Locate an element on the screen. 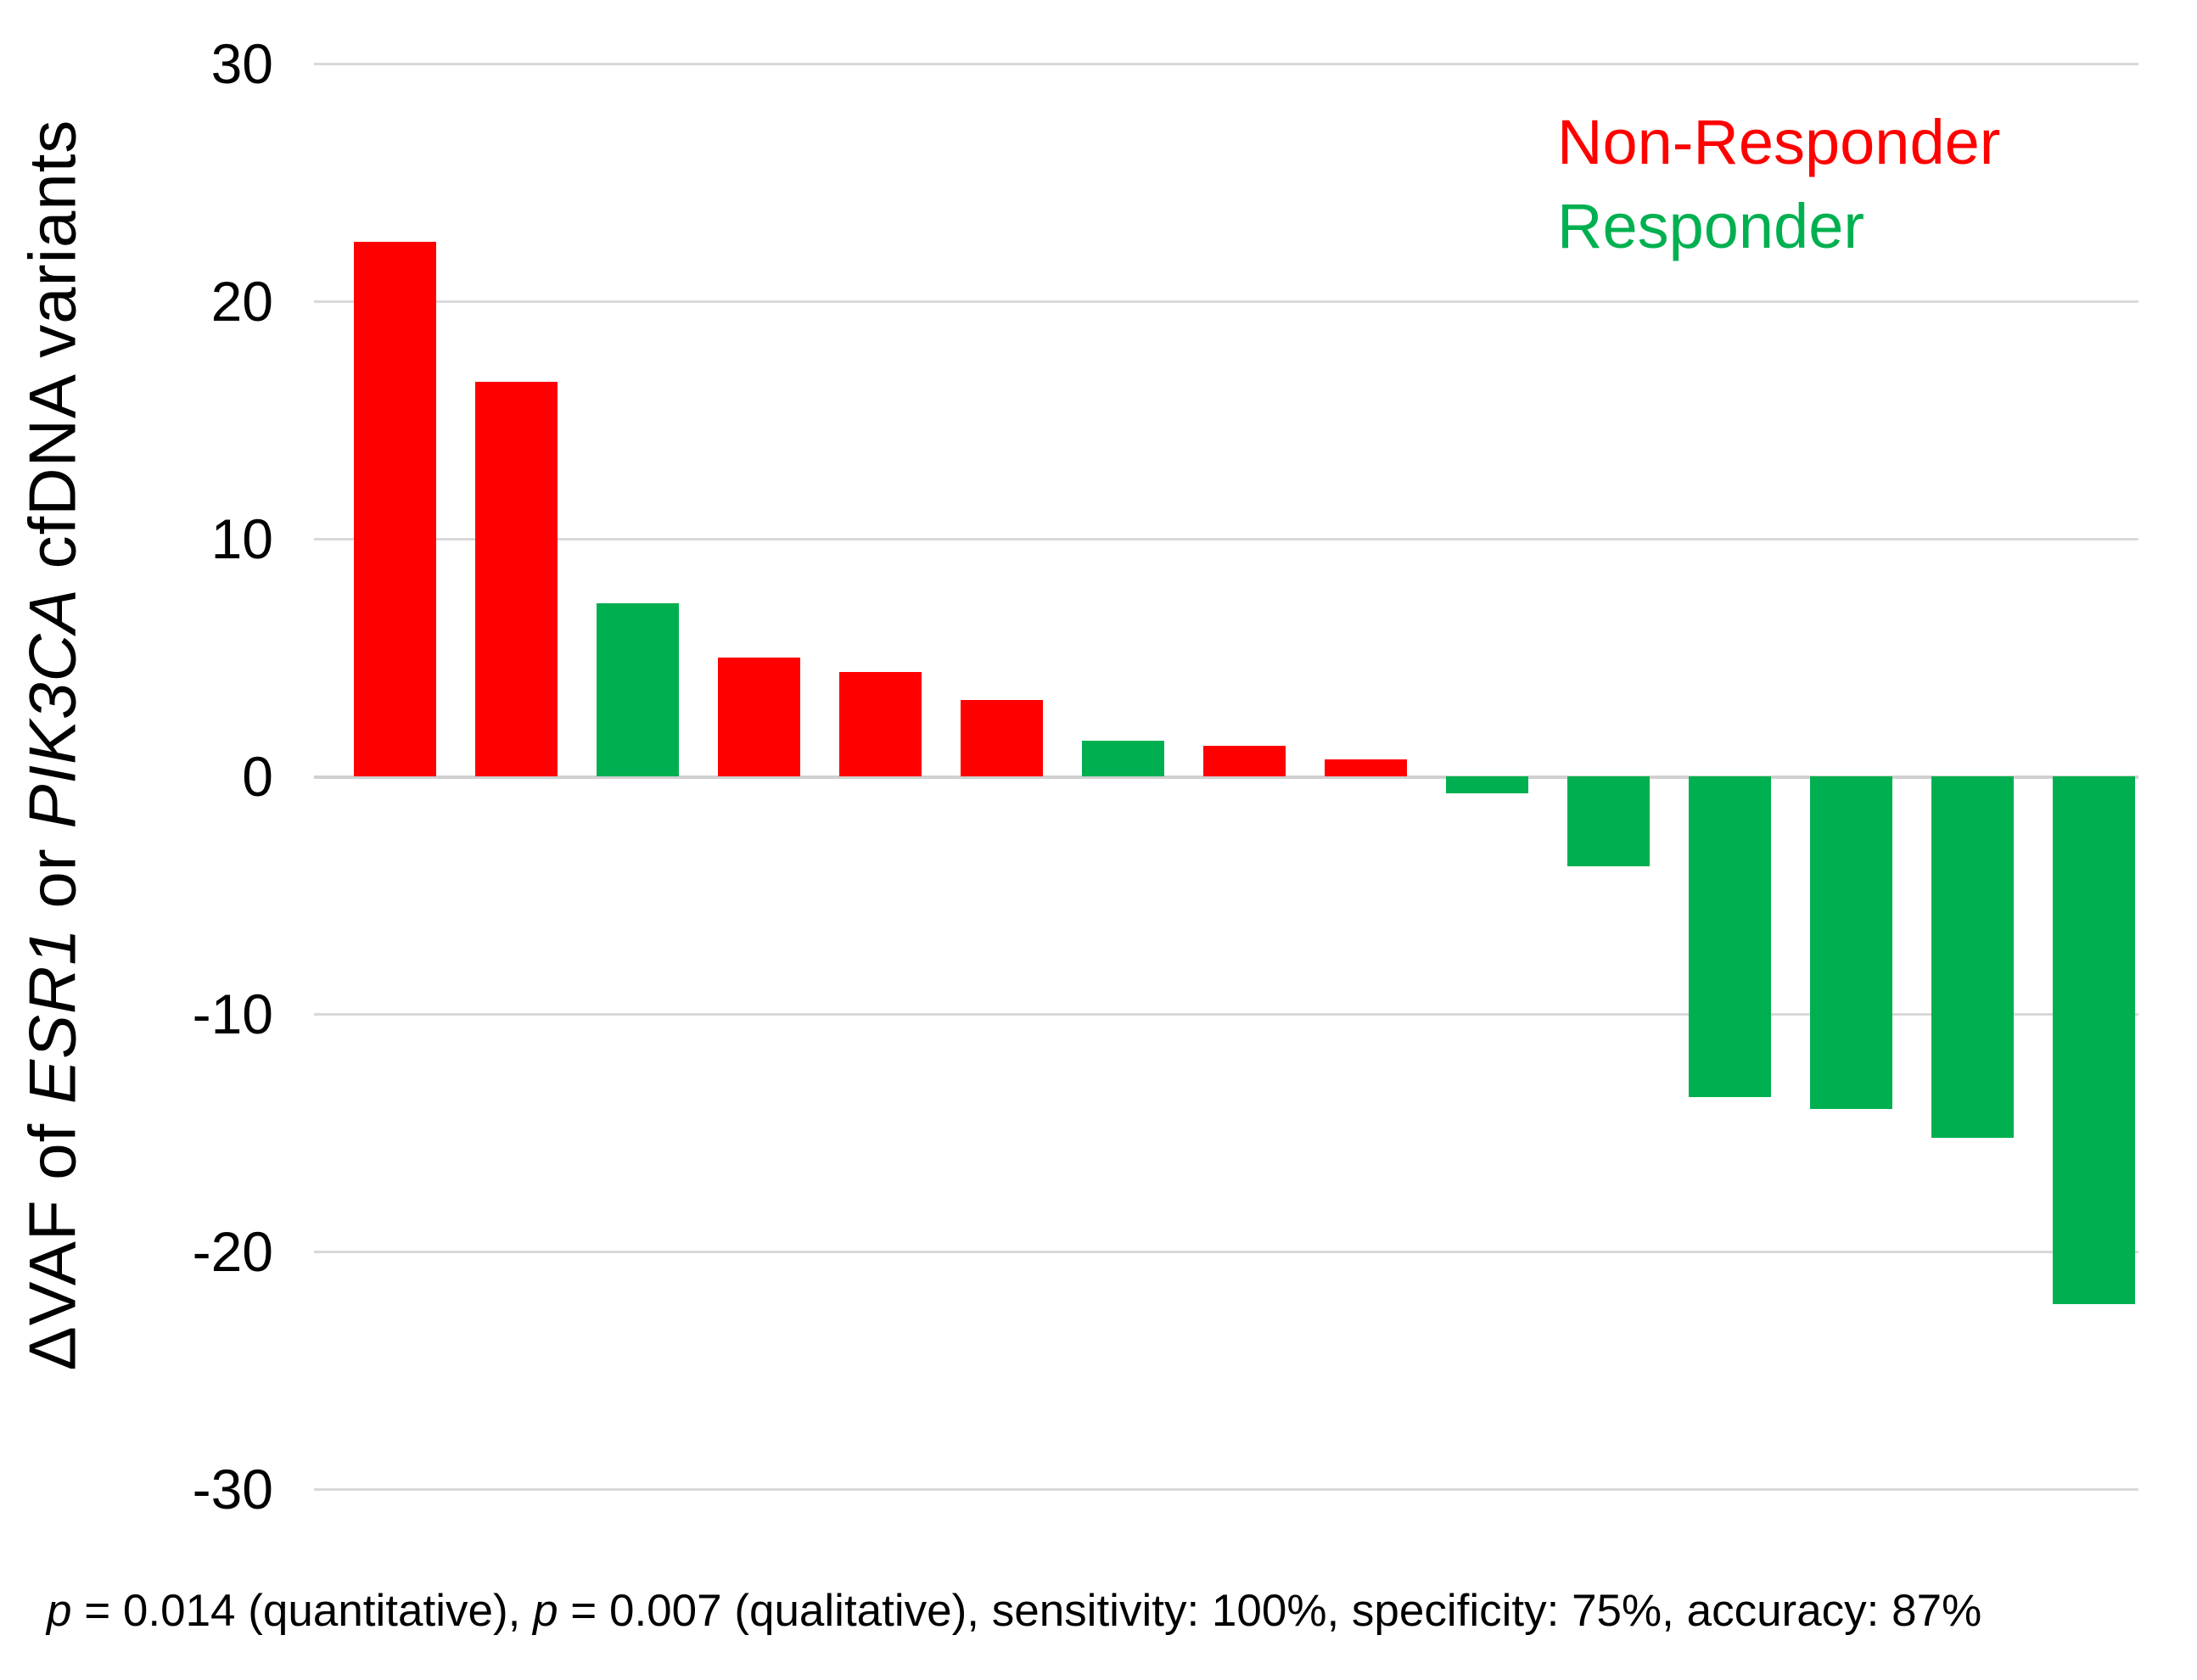 The width and height of the screenshot is (2197, 1680). legend-entry: Responder is located at coordinates (1711, 226).